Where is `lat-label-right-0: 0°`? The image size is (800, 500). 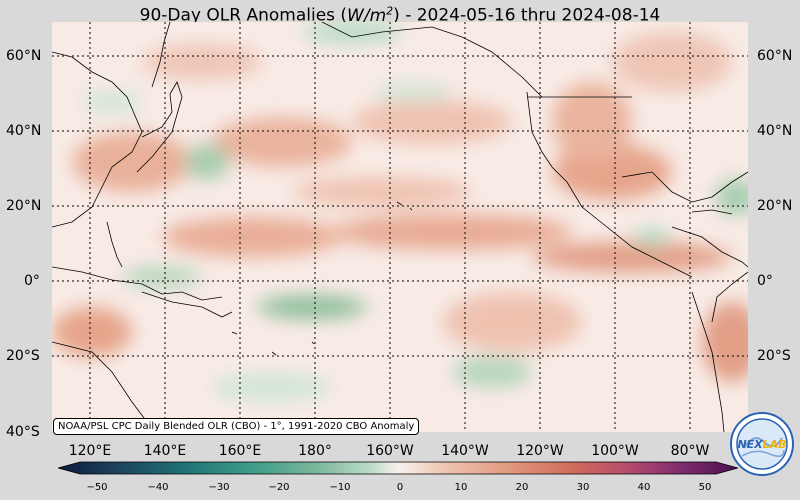
lat-label-right-0: 0° is located at coordinates (765, 281).